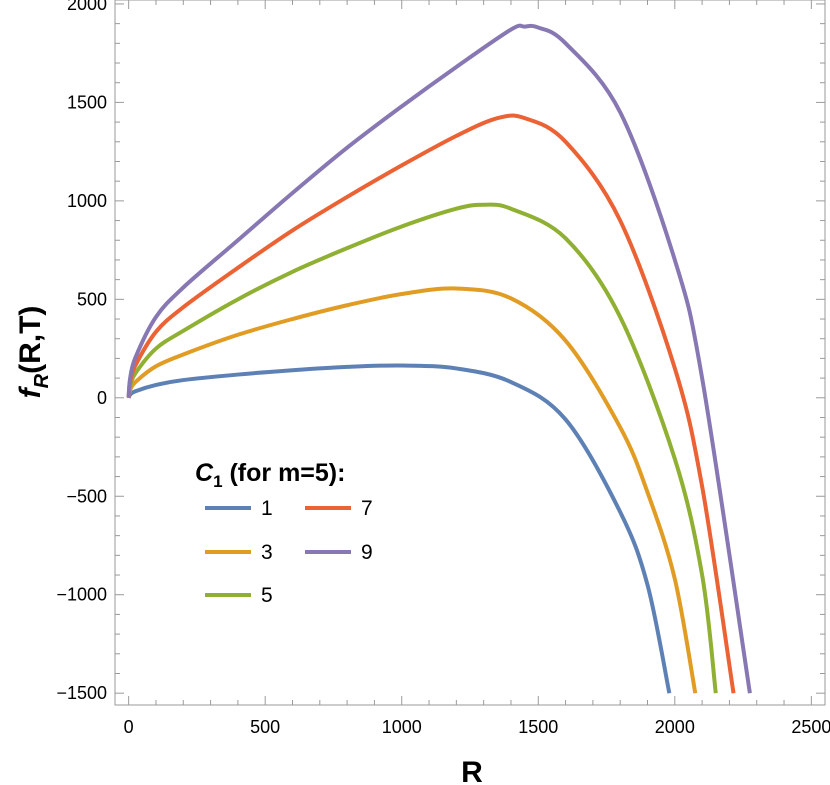 The height and width of the screenshot is (785, 830). What do you see at coordinates (129, 727) in the screenshot?
I see `x-tick-label: 0` at bounding box center [129, 727].